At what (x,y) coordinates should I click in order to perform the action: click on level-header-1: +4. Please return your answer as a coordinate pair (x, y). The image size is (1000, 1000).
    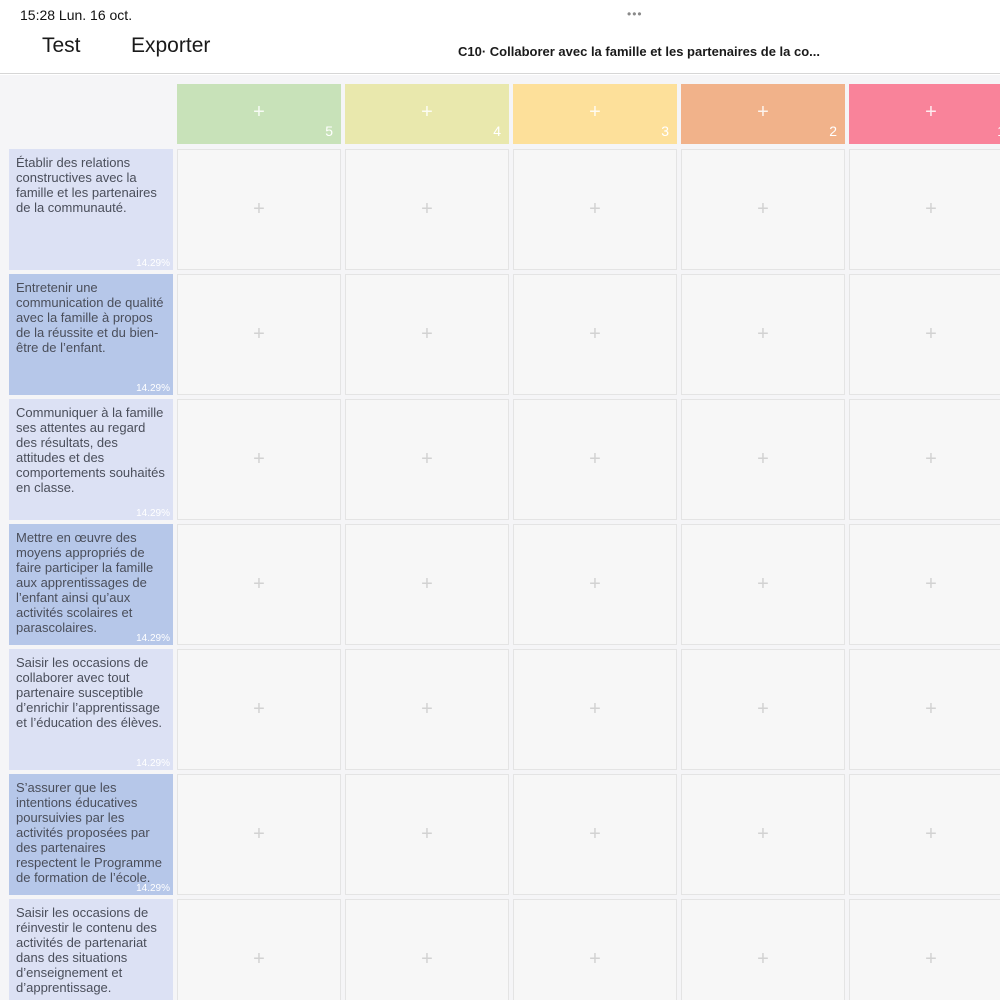
    Looking at the image, I should click on (427, 114).